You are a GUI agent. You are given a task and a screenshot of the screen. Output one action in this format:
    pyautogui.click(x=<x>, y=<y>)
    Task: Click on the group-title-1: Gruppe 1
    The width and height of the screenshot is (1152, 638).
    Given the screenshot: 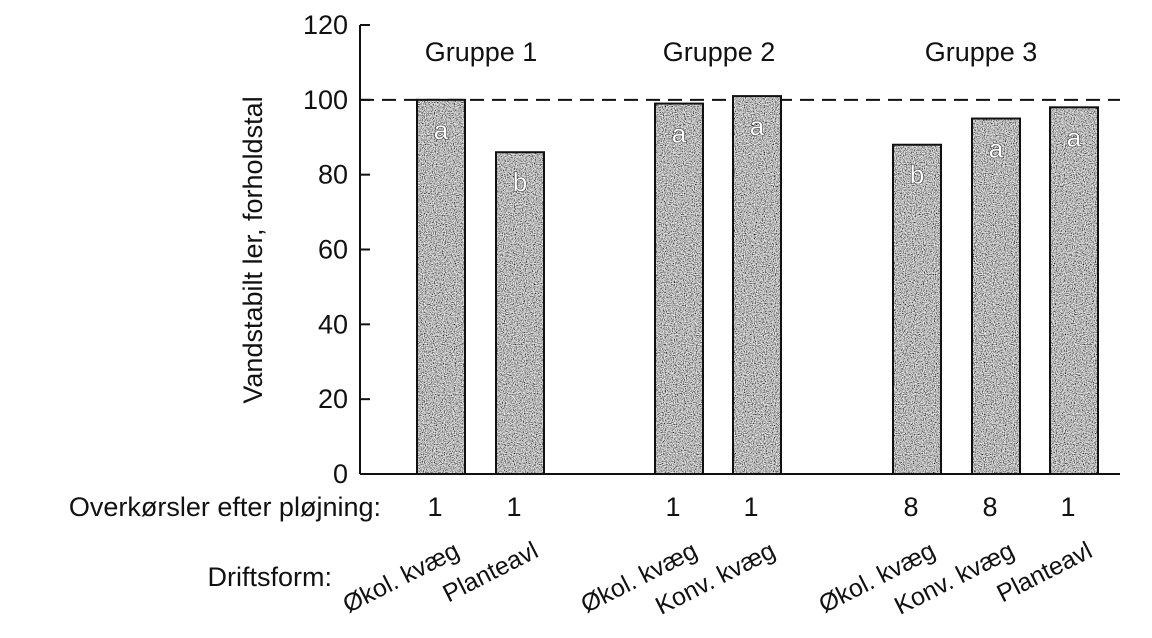 What is the action you would take?
    pyautogui.click(x=481, y=52)
    